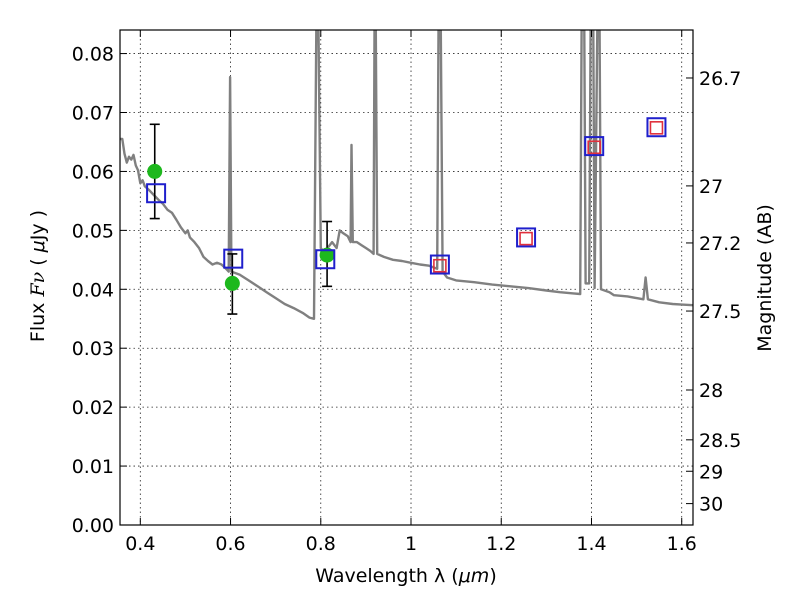  Describe the element at coordinates (720, 244) in the screenshot. I see `mag-tick-label: 27.2` at that location.